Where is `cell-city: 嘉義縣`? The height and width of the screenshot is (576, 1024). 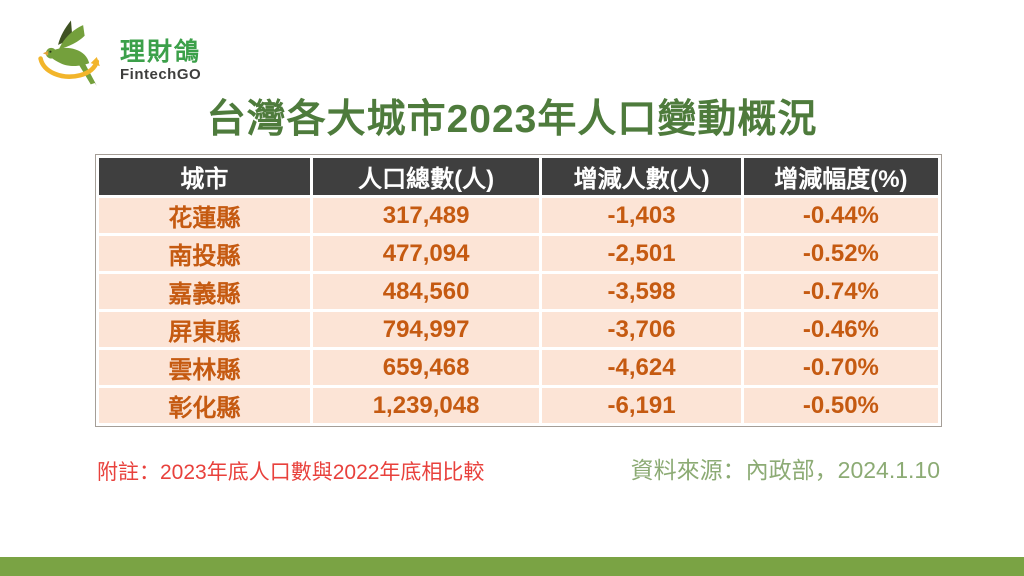 cell-city: 嘉義縣 is located at coordinates (204, 291).